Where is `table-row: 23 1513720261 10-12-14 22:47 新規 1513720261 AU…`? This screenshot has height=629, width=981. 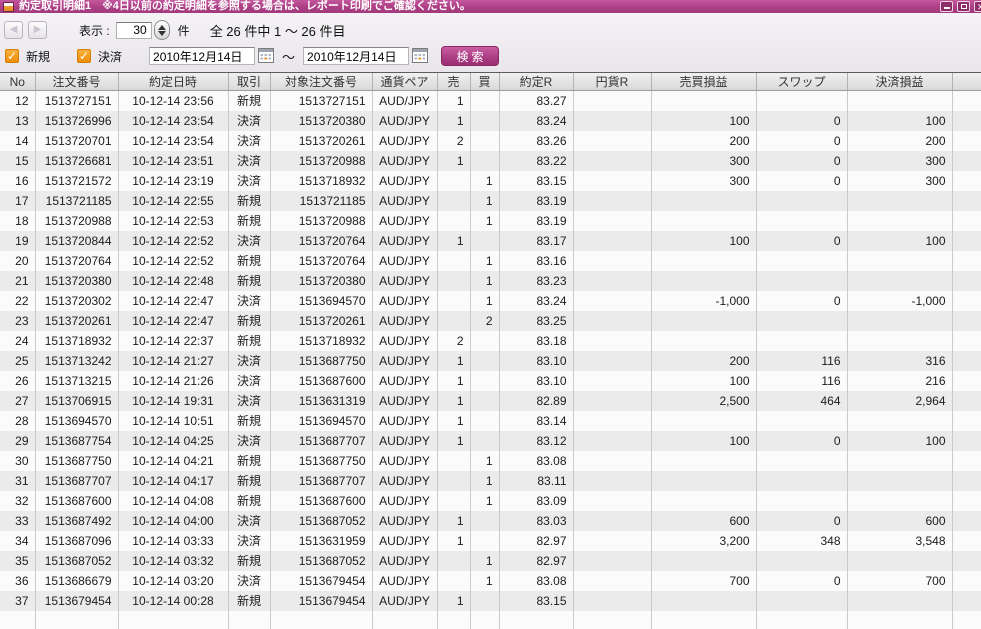 table-row: 23 1513720261 10-12-14 22:47 新規 1513720261 AU… is located at coordinates (490, 320).